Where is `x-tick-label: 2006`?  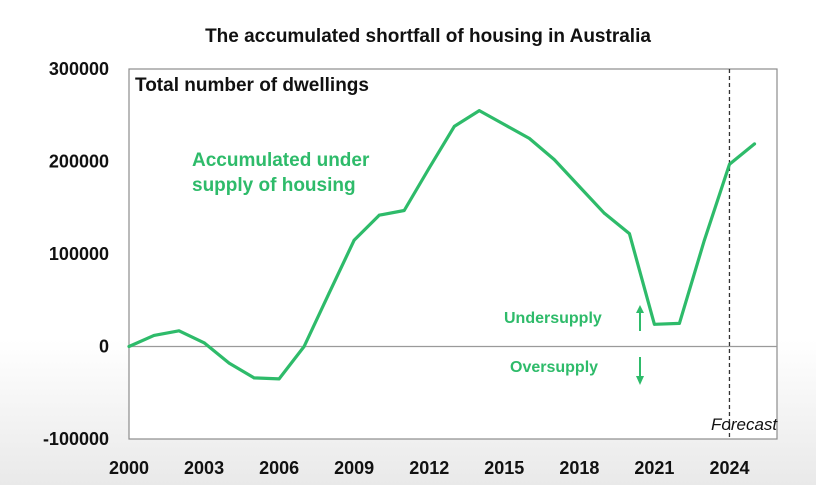 x-tick-label: 2006 is located at coordinates (279, 468).